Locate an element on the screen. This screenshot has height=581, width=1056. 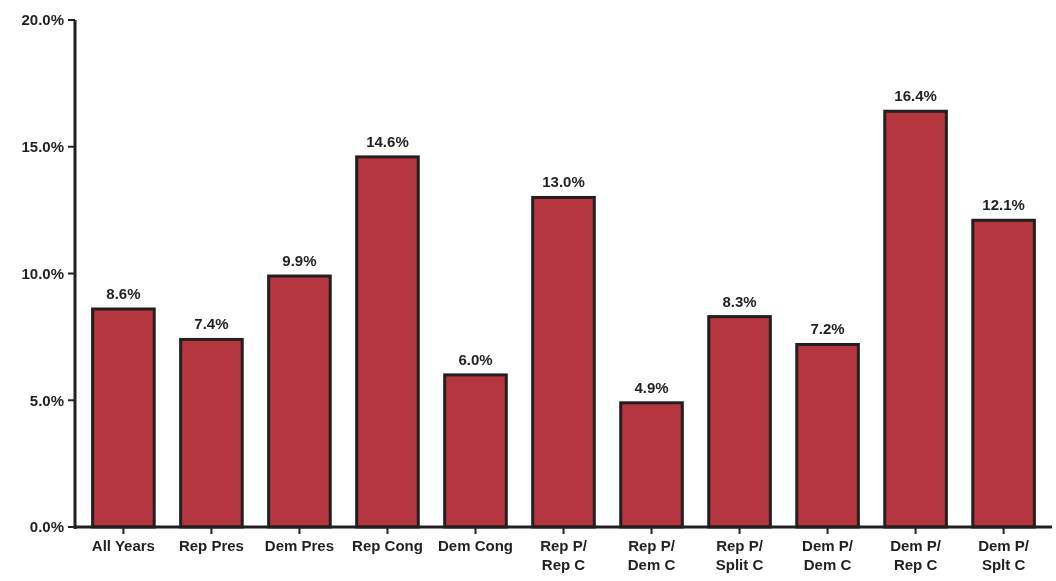
data-label: 12.1% is located at coordinates (1003, 205).